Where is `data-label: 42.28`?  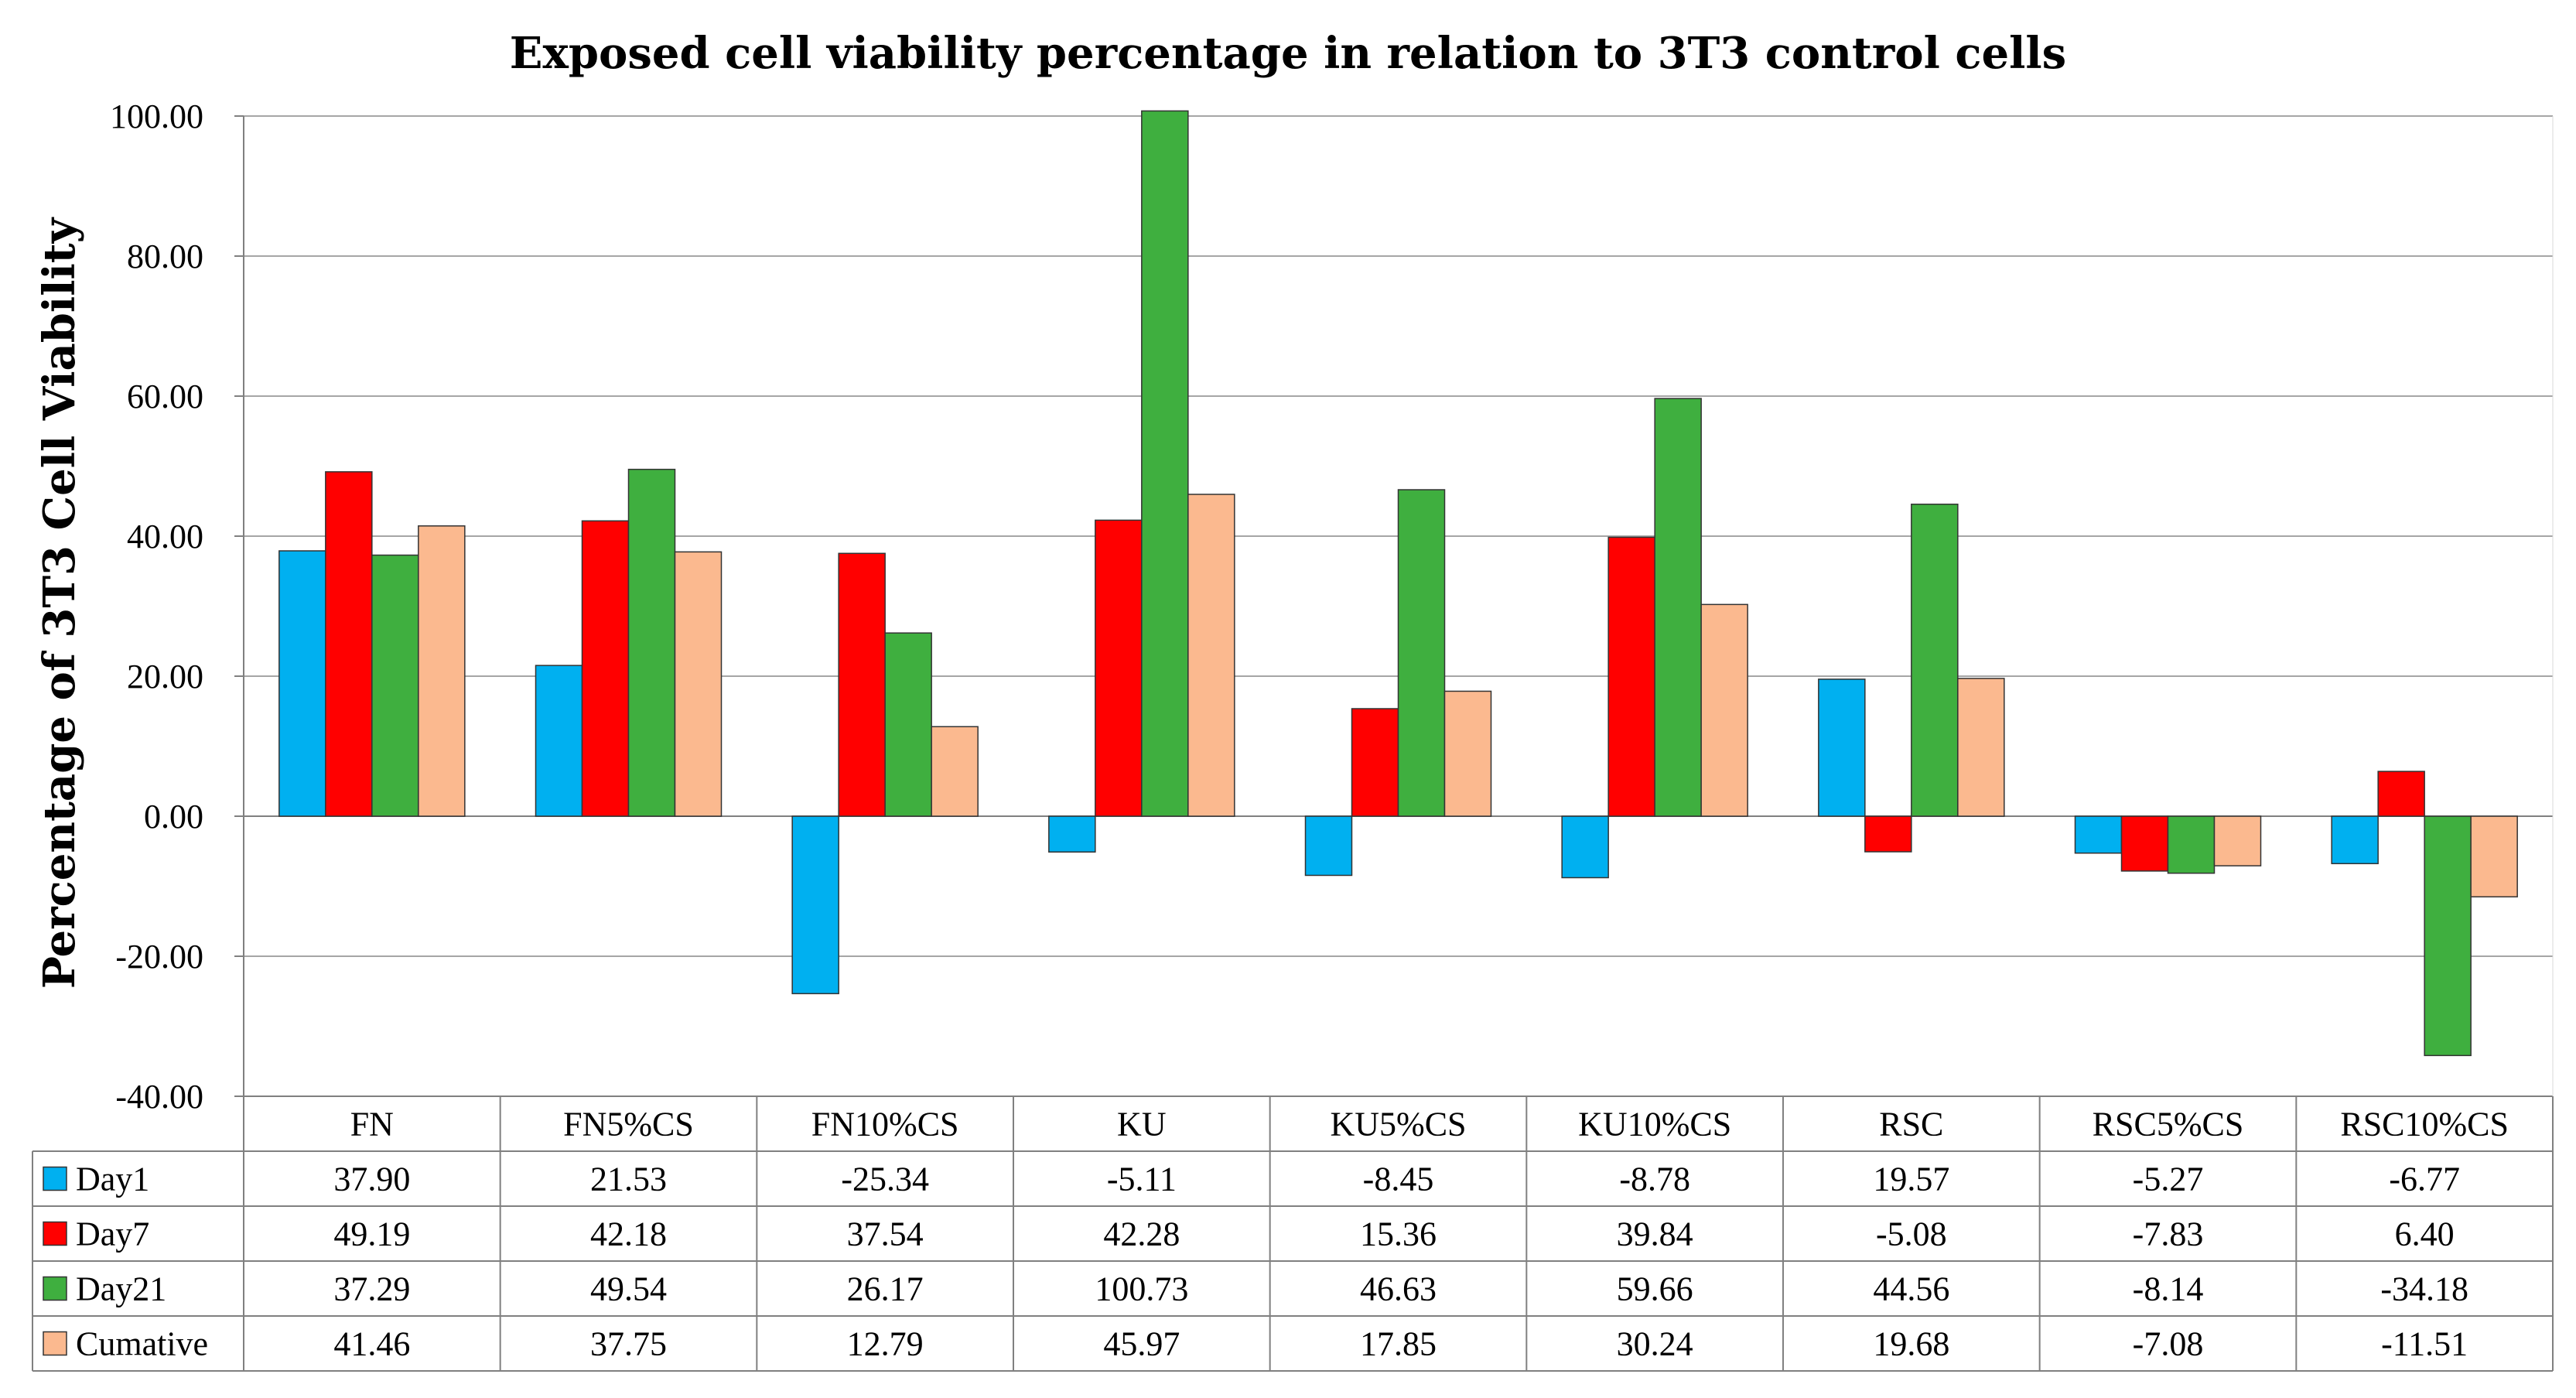 data-label: 42.28 is located at coordinates (1141, 1234).